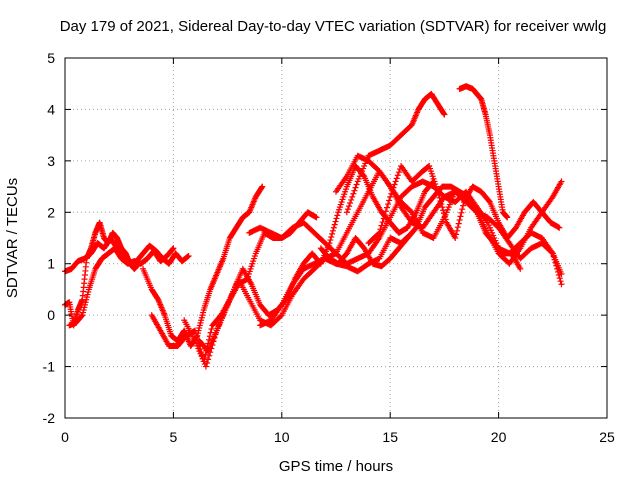 This screenshot has height=480, width=640. I want to click on x-tick-label: 0, so click(65, 437).